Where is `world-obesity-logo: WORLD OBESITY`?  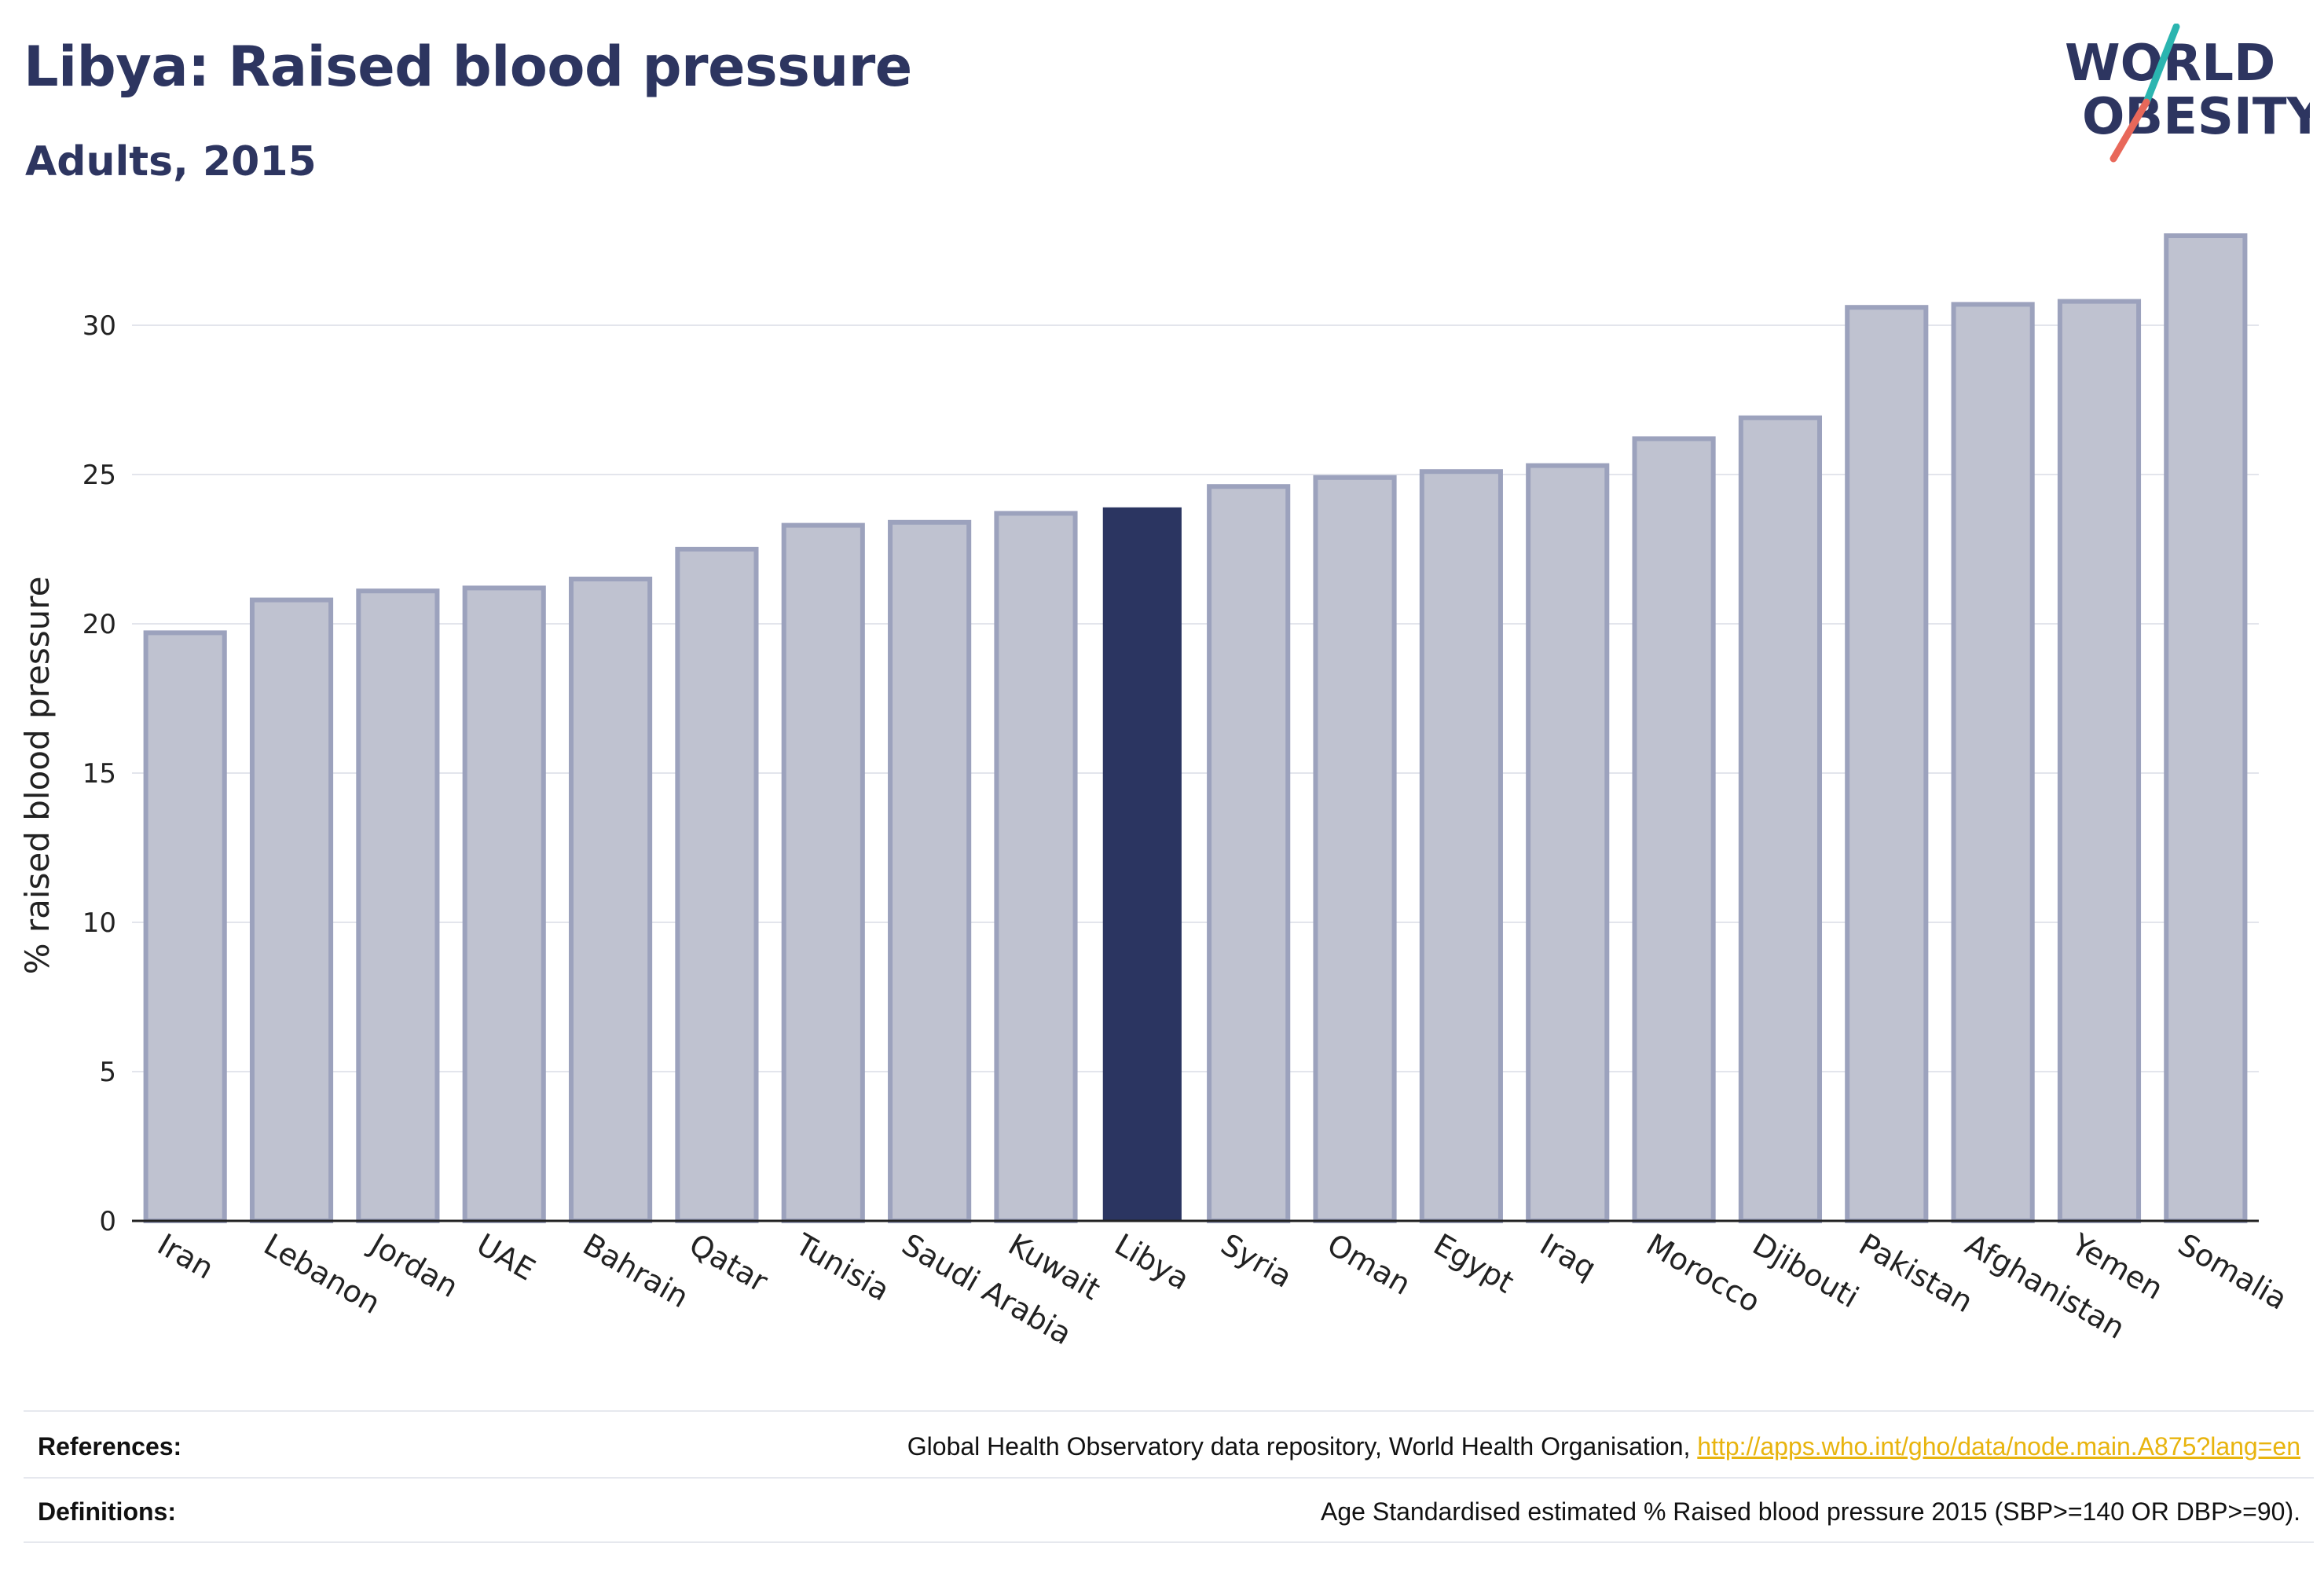
world-obesity-logo: WORLD OBESITY is located at coordinates (2187, 93).